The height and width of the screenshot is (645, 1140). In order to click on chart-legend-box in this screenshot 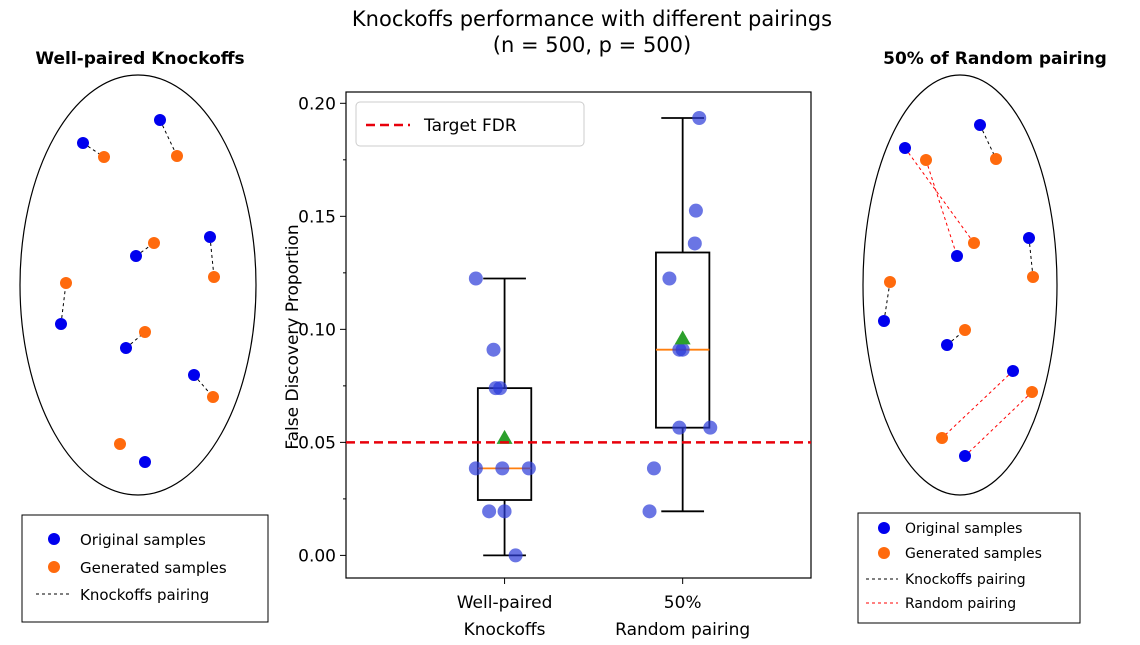, I will do `click(470, 124)`.